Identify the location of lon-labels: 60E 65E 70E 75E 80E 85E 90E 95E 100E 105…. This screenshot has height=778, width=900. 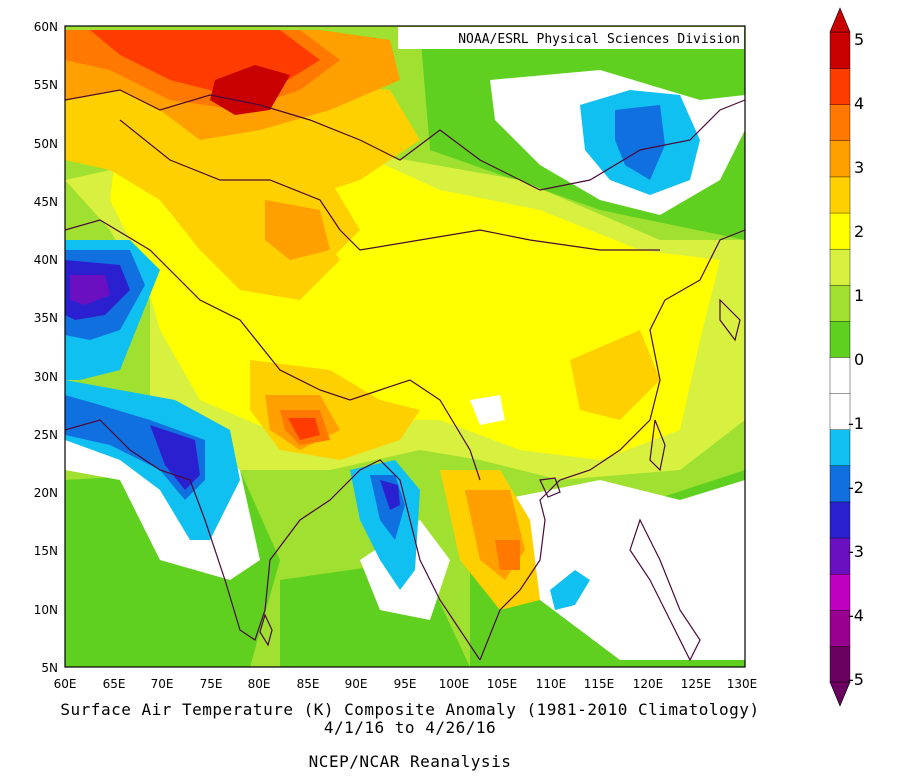
(406, 684).